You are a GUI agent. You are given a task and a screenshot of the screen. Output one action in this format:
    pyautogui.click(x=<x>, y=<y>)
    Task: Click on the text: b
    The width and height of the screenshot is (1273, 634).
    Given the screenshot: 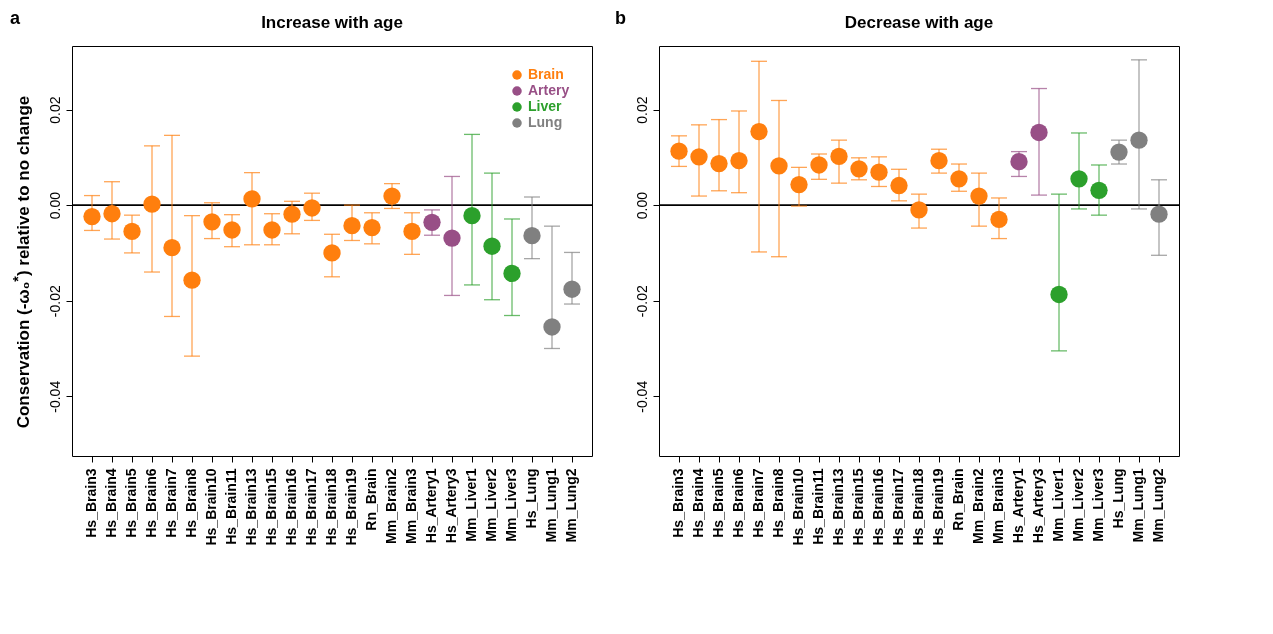 What is the action you would take?
    pyautogui.click(x=620, y=18)
    